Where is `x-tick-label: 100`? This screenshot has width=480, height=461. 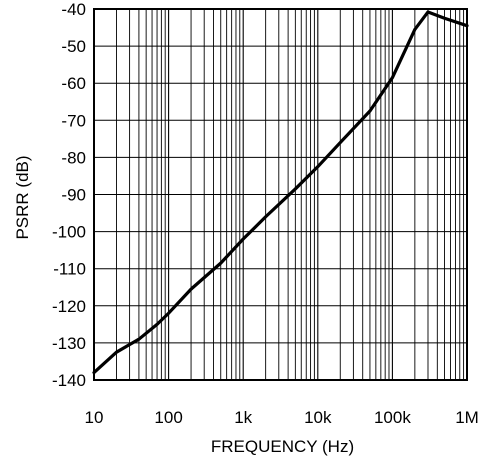
x-tick-label: 100 is located at coordinates (168, 417).